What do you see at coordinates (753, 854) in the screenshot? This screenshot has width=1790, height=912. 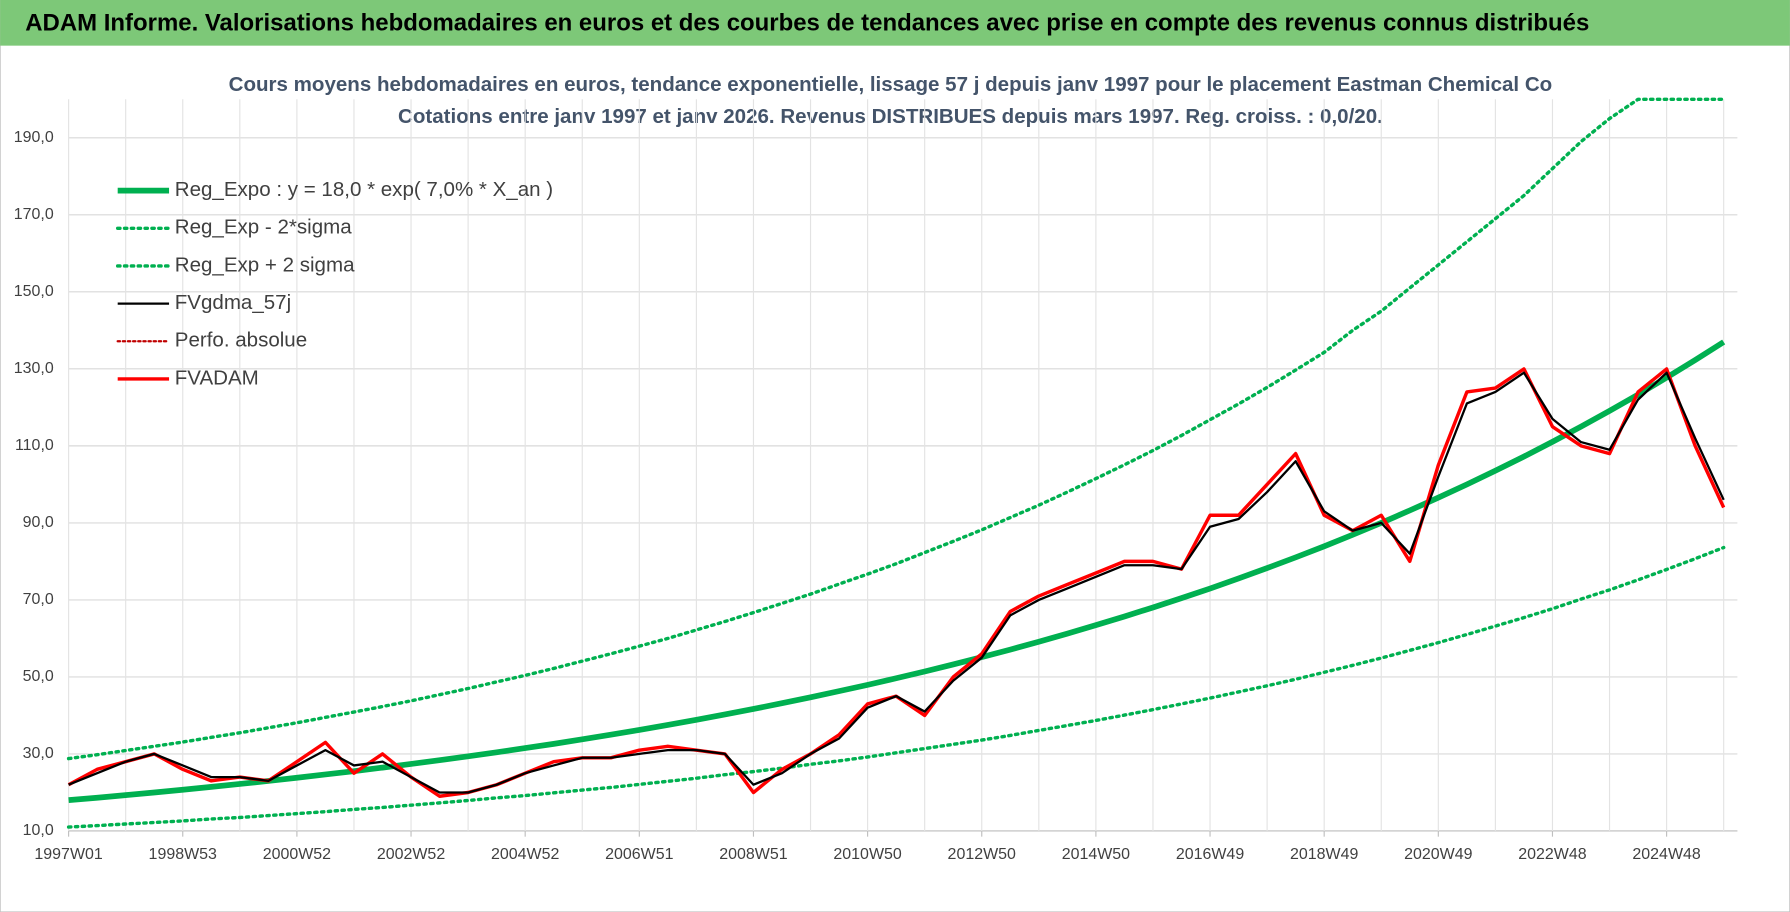 I see `x-tick-label: 2008W51` at bounding box center [753, 854].